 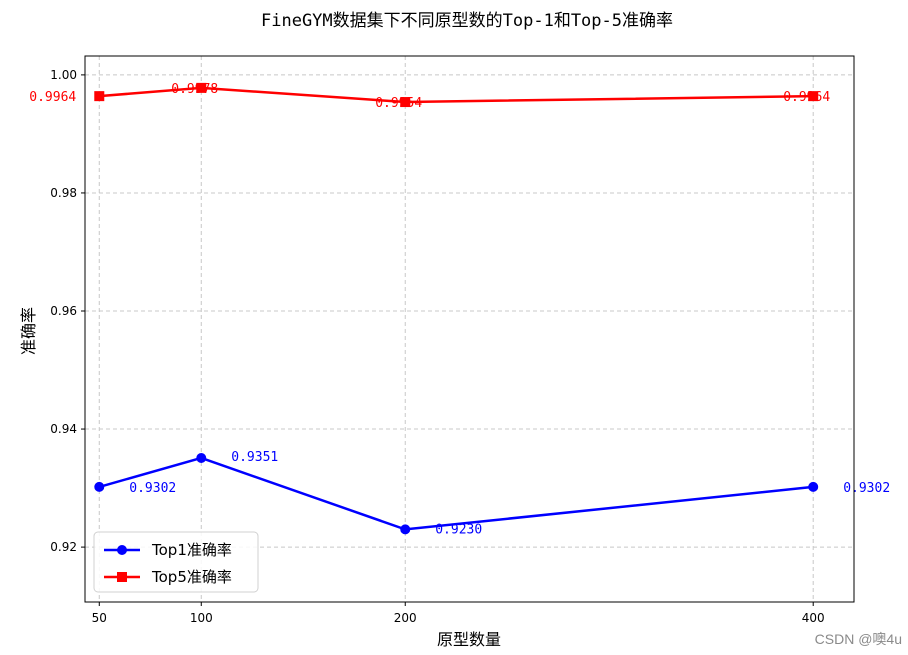 What do you see at coordinates (63, 311) in the screenshot?
I see `y-tick-label: 0.96` at bounding box center [63, 311].